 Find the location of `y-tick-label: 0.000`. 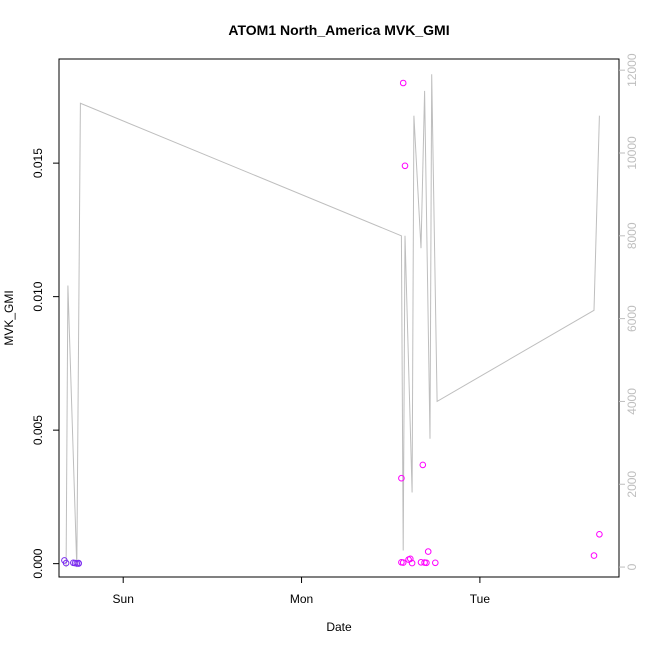

y-tick-label: 0.000 is located at coordinates (38, 563).